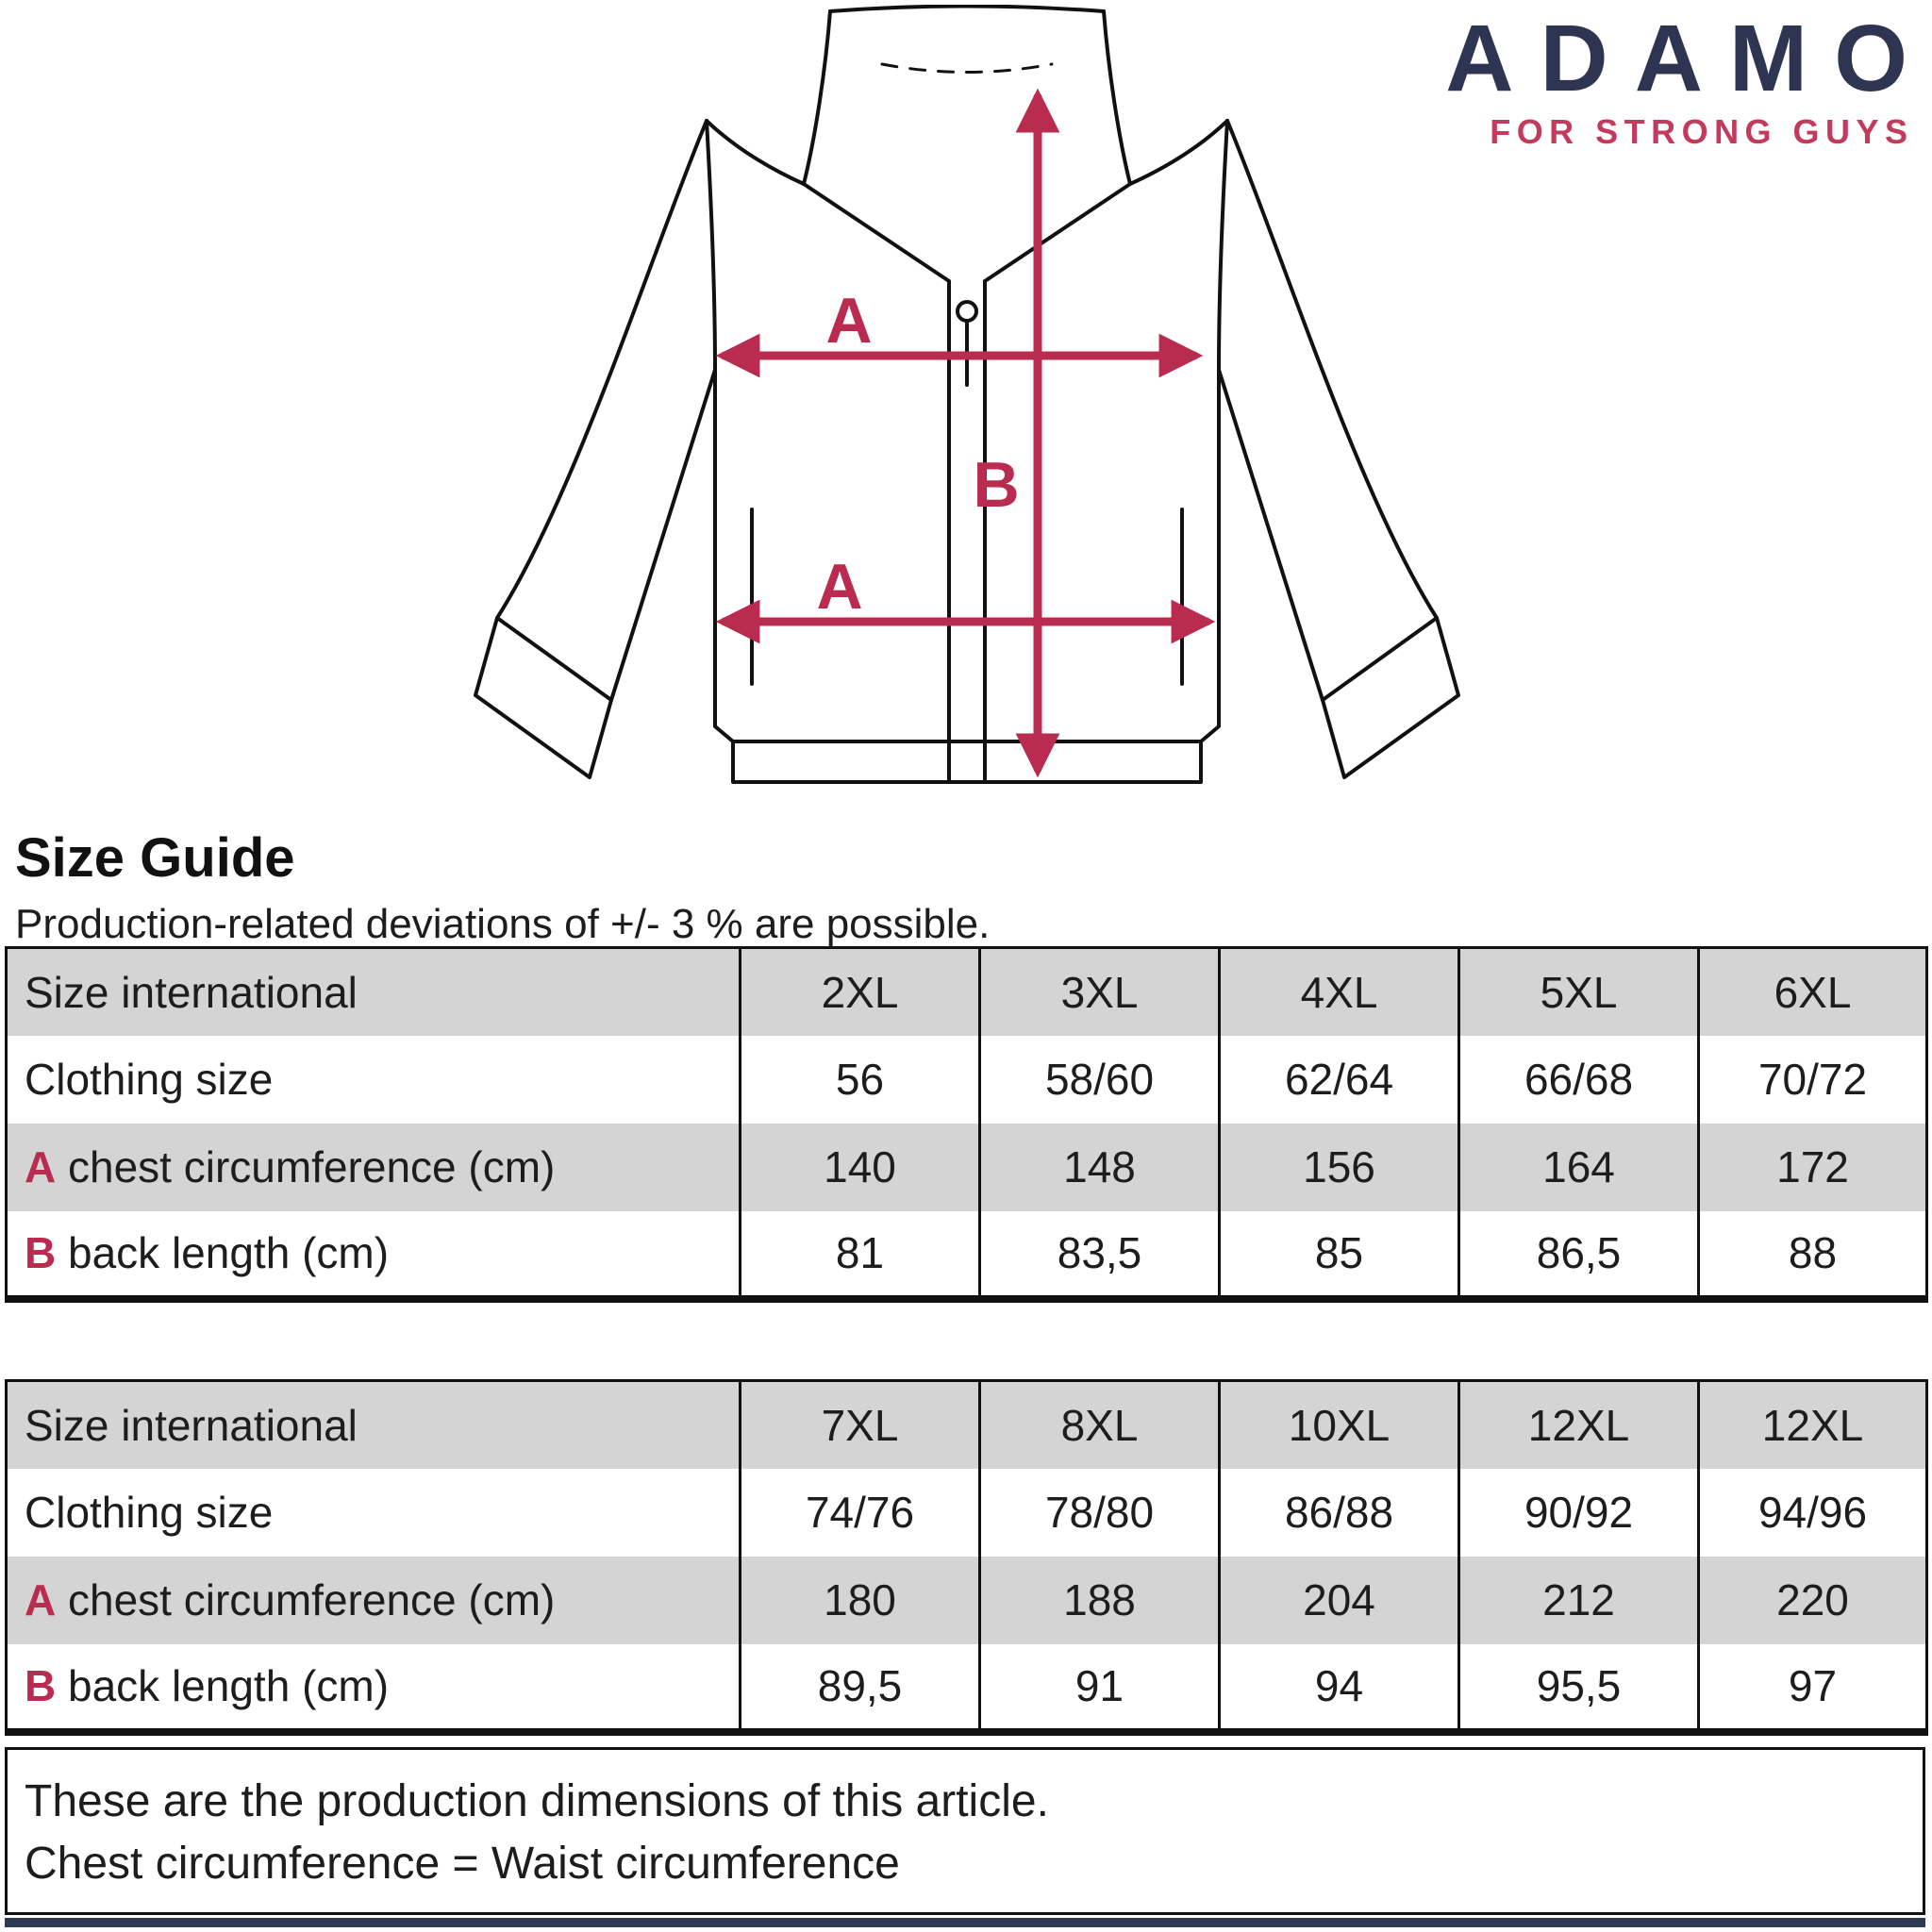 The image size is (1932, 1932). Describe the element at coordinates (1339, 1513) in the screenshot. I see `cell: 86/88` at that location.